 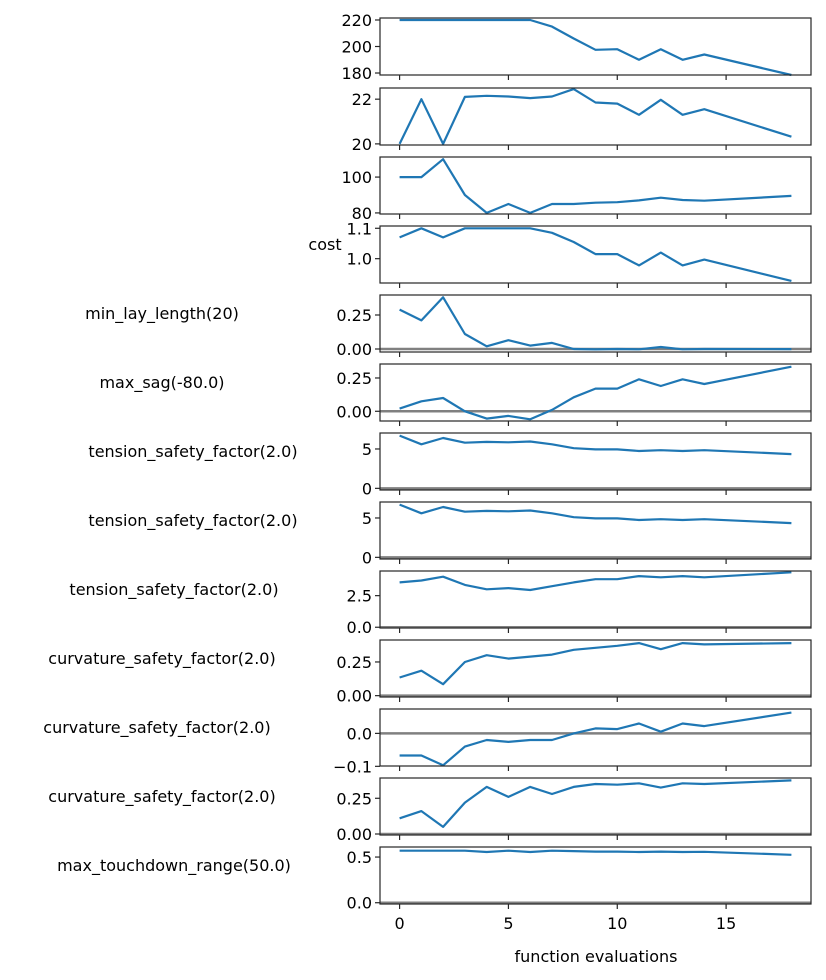 I want to click on y-tick-label: 100, so click(x=356, y=177).